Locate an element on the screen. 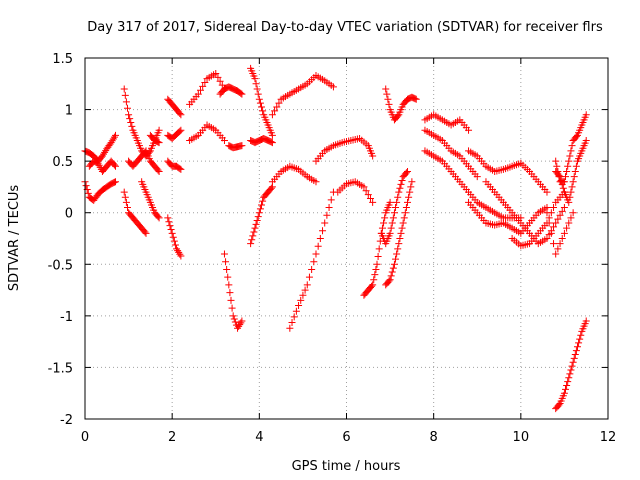 This screenshot has width=640, height=480. y-tick-label: -2 is located at coordinates (66, 420).